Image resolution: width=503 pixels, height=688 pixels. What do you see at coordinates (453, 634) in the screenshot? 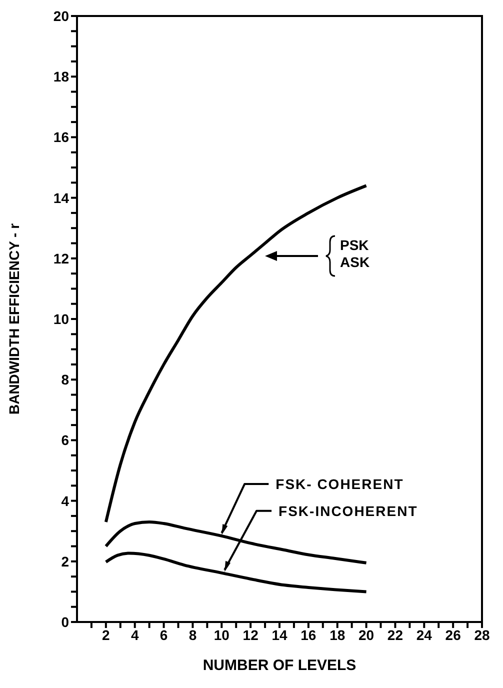
I see `x-tick-label: 26` at bounding box center [453, 634].